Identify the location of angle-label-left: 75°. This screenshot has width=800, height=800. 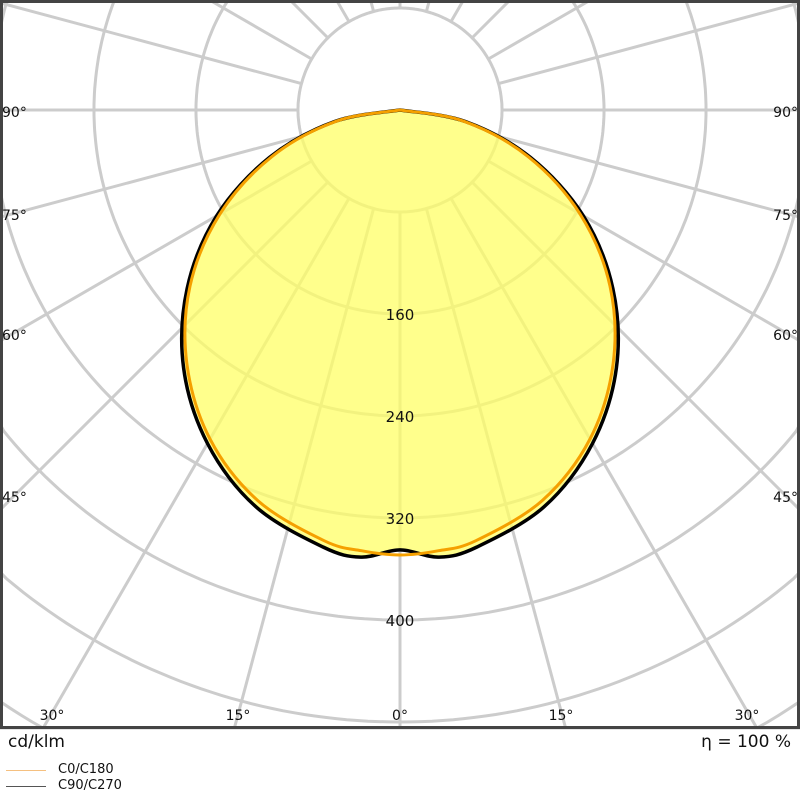
(14, 216).